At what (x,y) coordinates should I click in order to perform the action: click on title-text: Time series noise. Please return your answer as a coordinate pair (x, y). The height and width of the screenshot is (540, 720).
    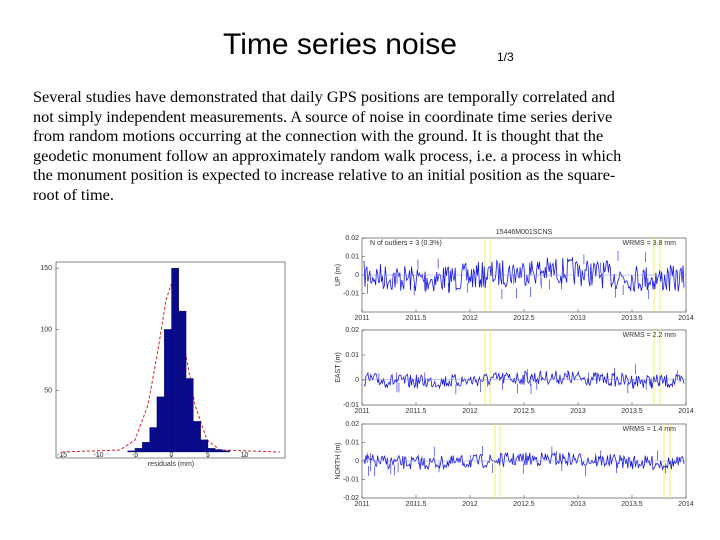
    Looking at the image, I should click on (340, 44).